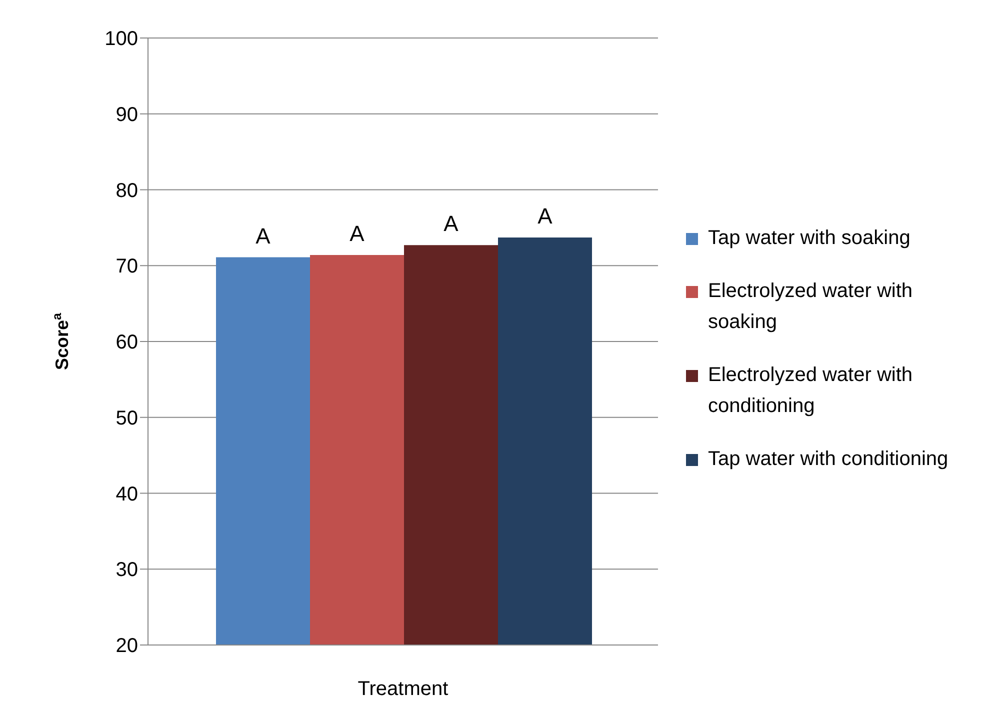 The width and height of the screenshot is (984, 723). What do you see at coordinates (127, 646) in the screenshot?
I see `y-tick-label: 20` at bounding box center [127, 646].